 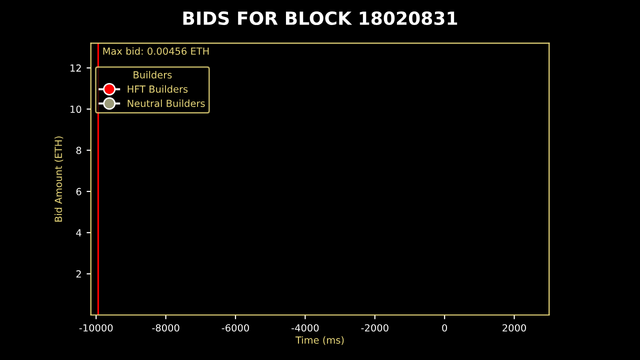 What do you see at coordinates (319, 340) in the screenshot?
I see `x-axis-title: Time (ms)` at bounding box center [319, 340].